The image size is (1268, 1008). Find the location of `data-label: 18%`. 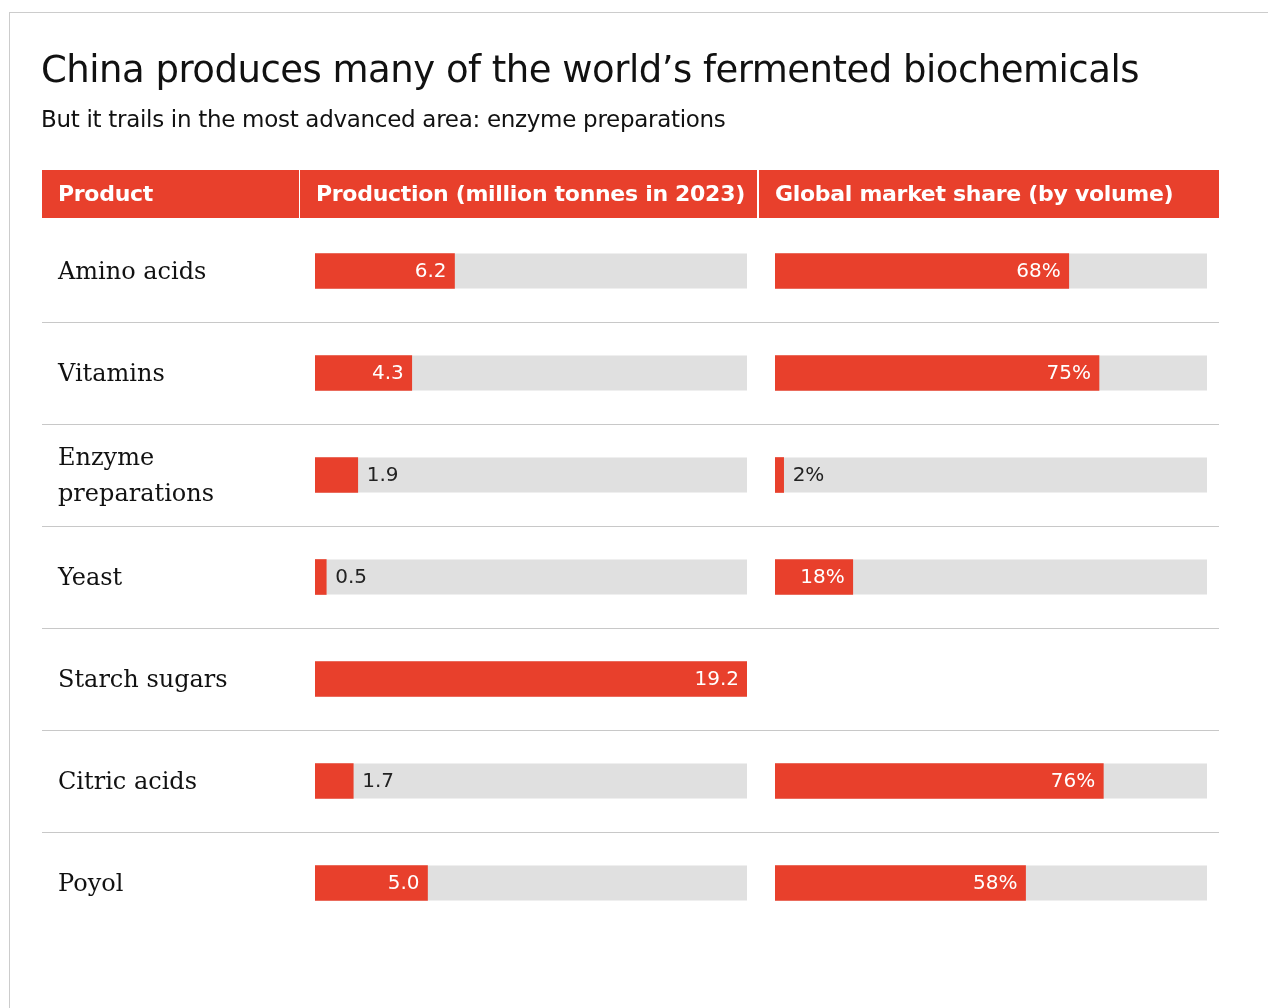

data-label: 18% is located at coordinates (822, 576).